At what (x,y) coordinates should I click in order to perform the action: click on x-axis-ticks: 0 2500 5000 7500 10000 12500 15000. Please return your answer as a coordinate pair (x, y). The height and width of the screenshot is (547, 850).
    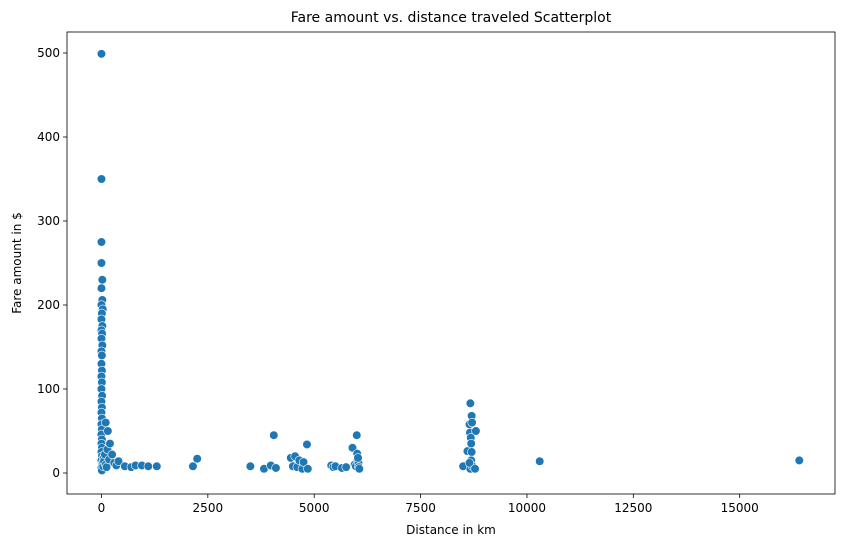
    Looking at the image, I should click on (428, 504).